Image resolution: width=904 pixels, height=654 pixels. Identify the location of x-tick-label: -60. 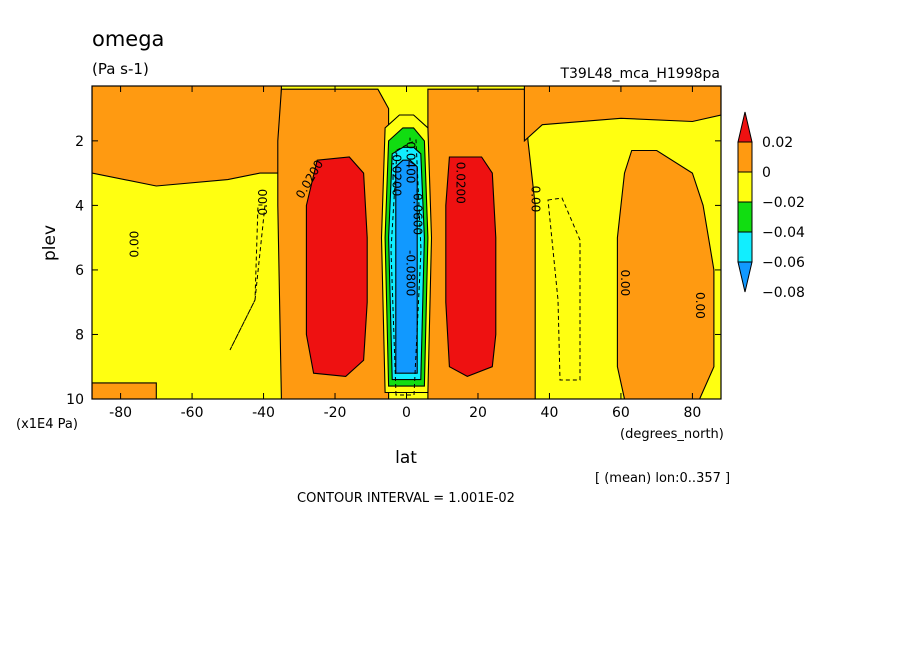
(192, 413).